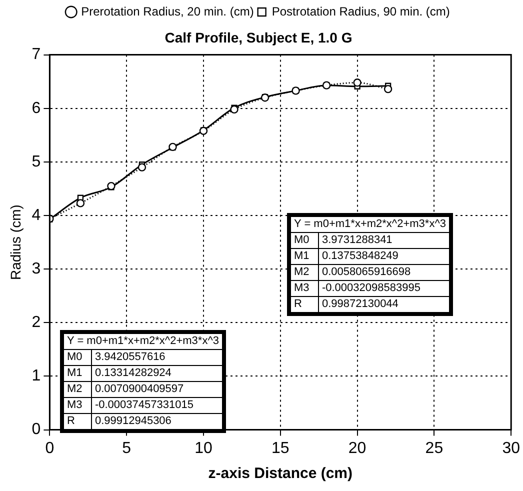 The height and width of the screenshot is (491, 523). What do you see at coordinates (203, 448) in the screenshot?
I see `x-tick-label: 10` at bounding box center [203, 448].